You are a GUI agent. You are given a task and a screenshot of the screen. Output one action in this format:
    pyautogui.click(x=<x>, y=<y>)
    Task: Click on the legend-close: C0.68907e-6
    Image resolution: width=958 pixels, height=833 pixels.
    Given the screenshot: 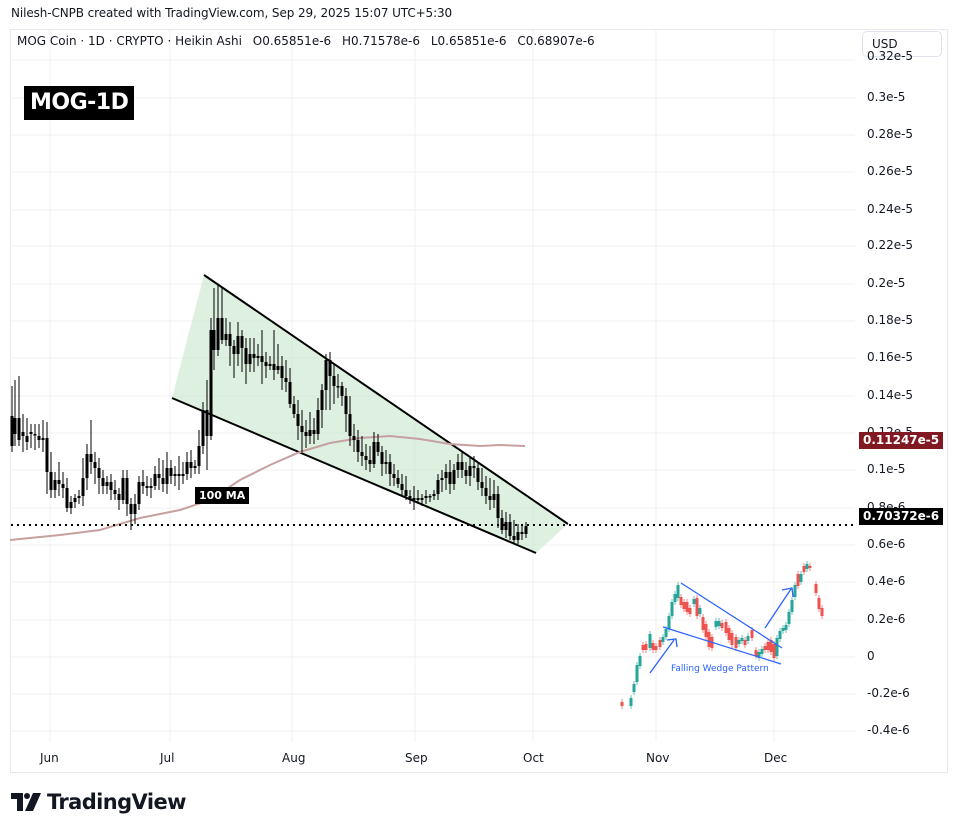 What is the action you would take?
    pyautogui.click(x=556, y=41)
    